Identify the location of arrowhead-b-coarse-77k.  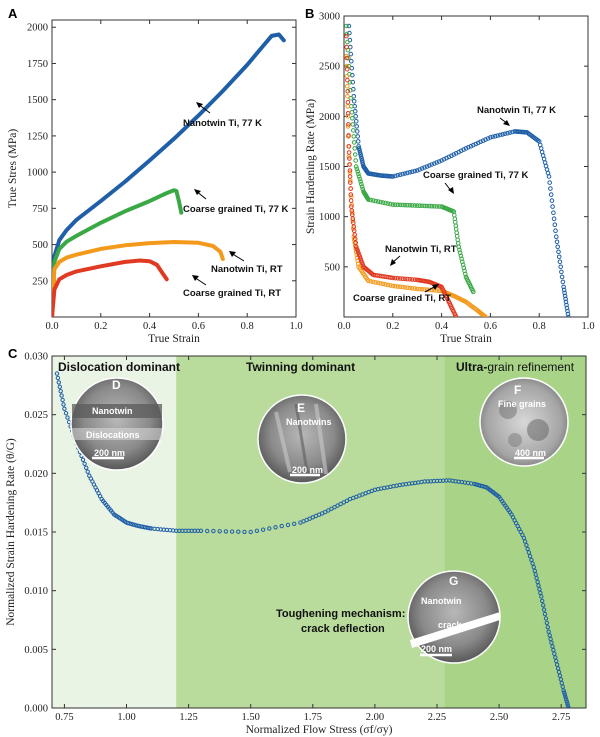
(451, 190).